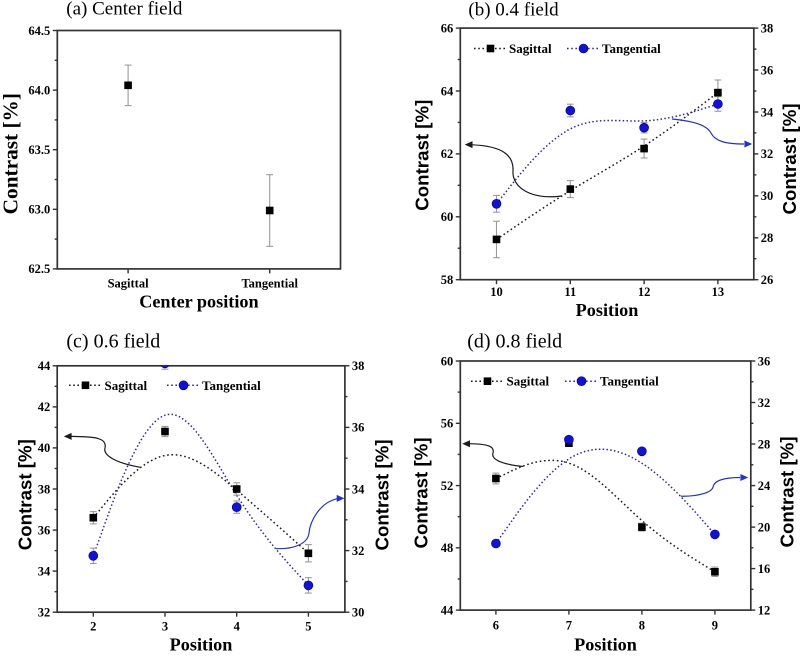  Describe the element at coordinates (447, 548) in the screenshot. I see `svg-text: 48` at that location.